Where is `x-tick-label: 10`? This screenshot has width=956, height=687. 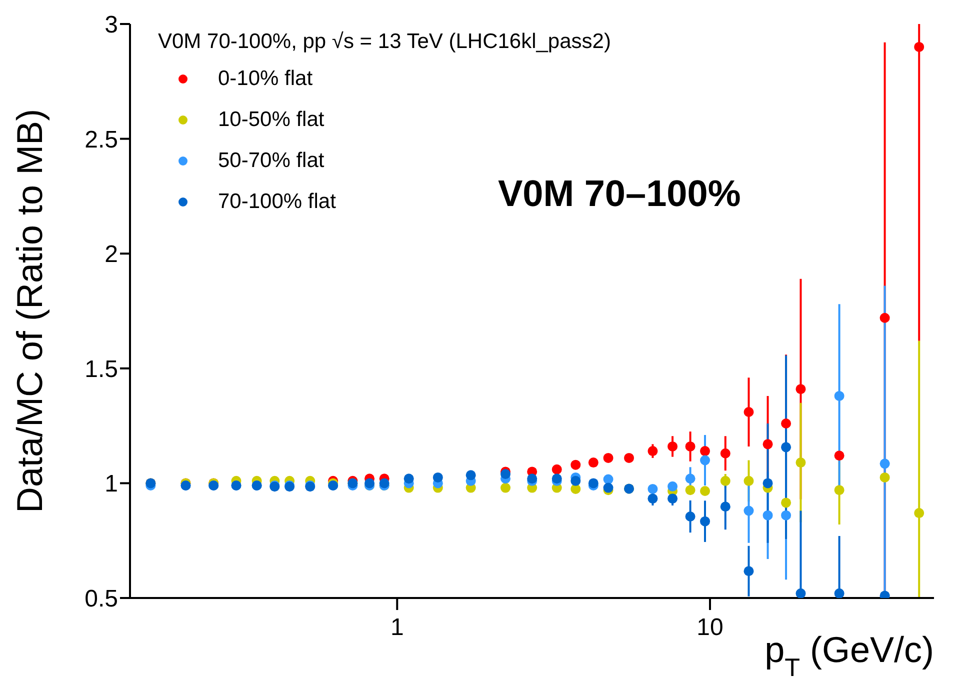
x-tick-label: 10 is located at coordinates (710, 628).